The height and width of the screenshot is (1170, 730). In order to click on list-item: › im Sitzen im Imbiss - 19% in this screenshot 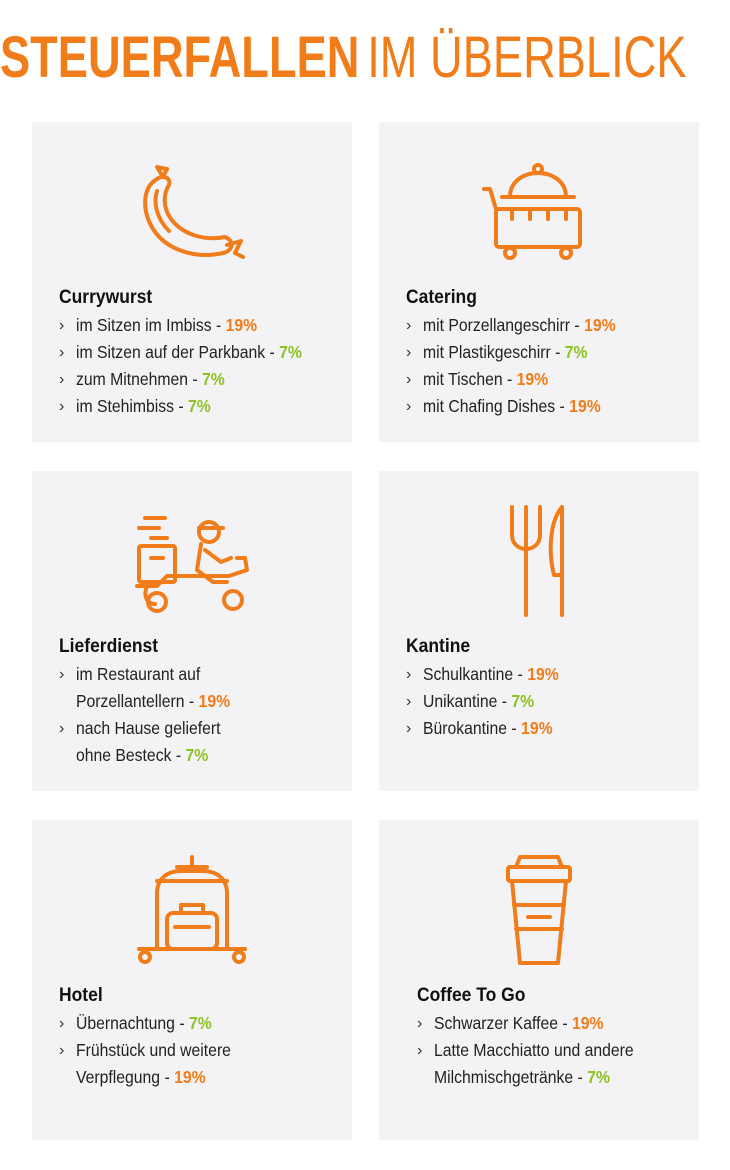, I will do `click(200, 325)`.